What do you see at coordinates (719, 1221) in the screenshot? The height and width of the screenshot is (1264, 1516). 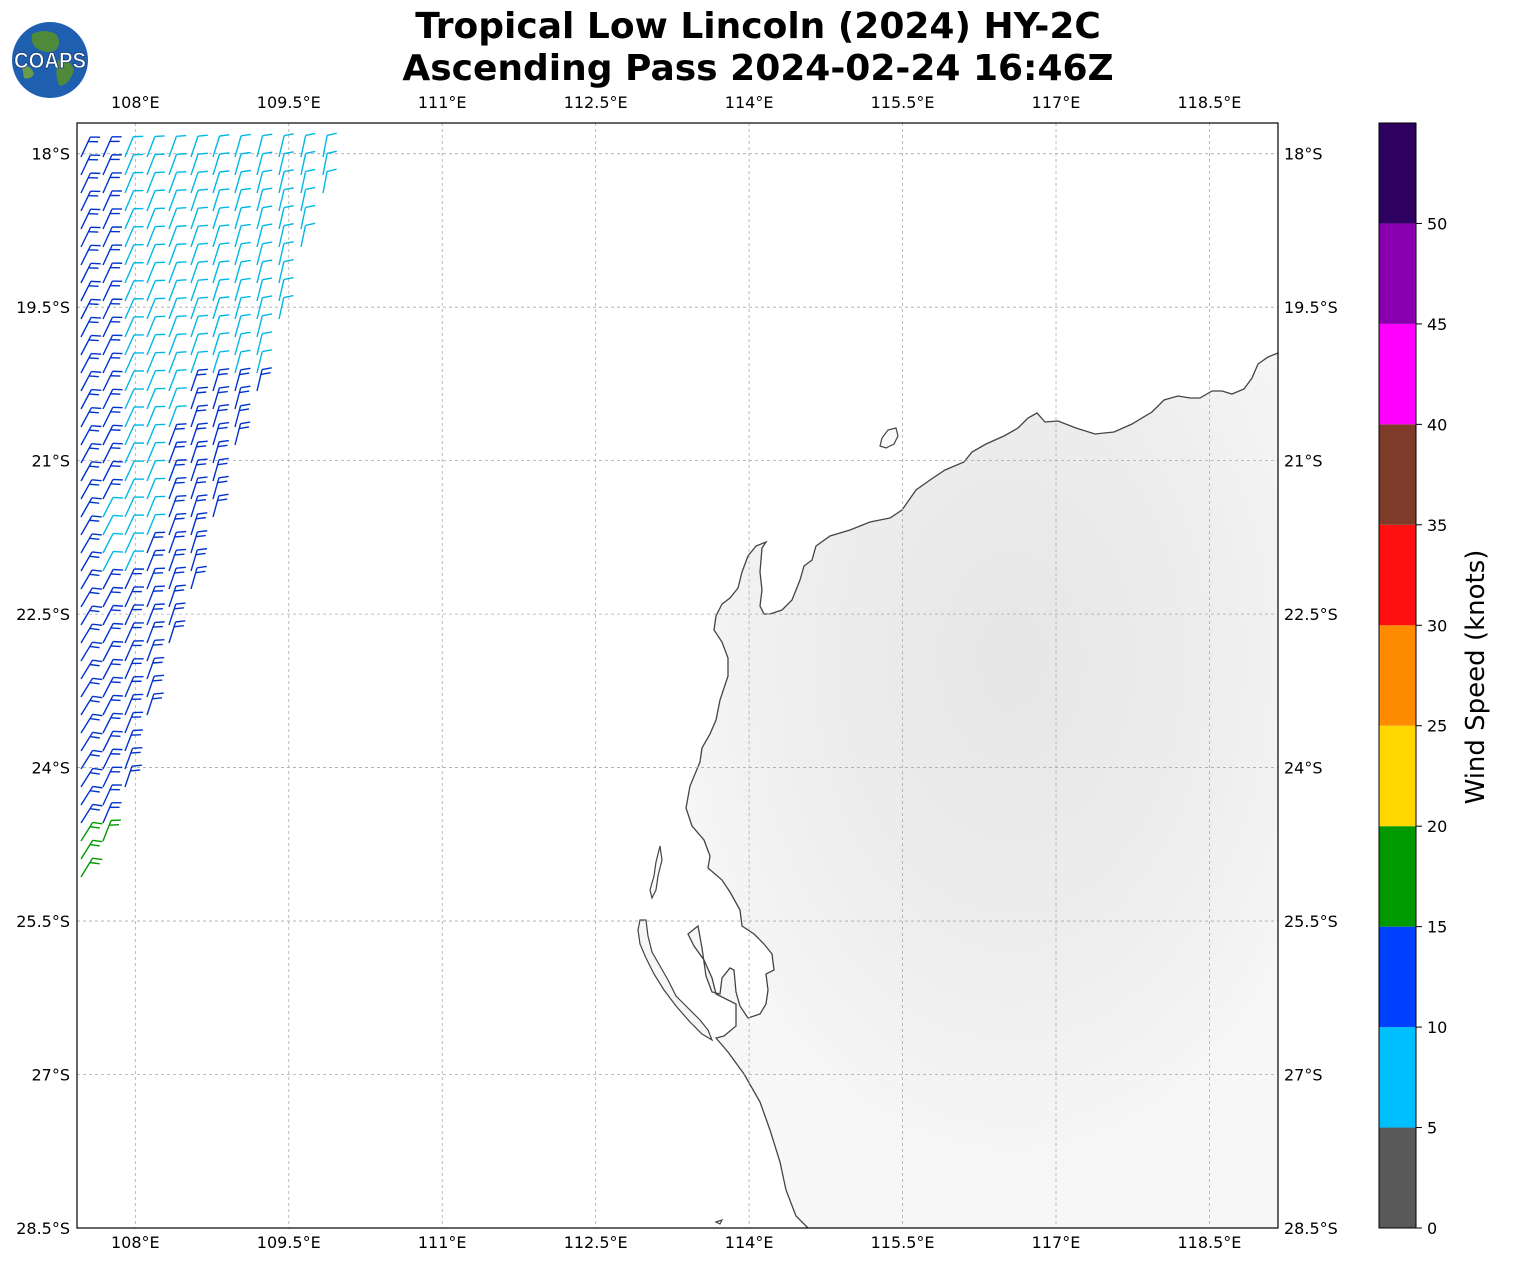 I see `island-south` at bounding box center [719, 1221].